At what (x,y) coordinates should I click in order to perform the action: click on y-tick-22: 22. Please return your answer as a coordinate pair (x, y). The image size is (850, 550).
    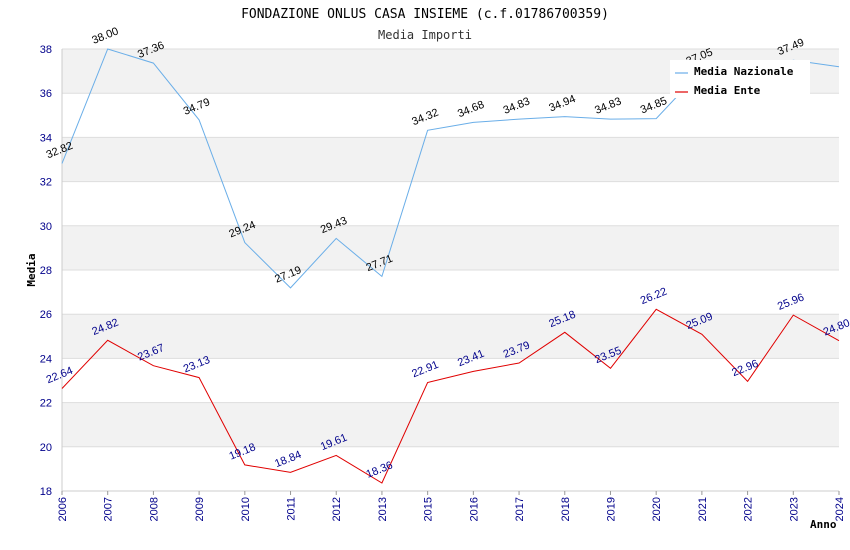
    Looking at the image, I should click on (46, 404).